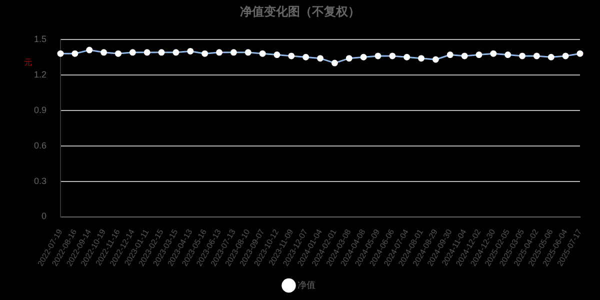  I want to click on y-tick-label: 1.5, so click(40, 39).